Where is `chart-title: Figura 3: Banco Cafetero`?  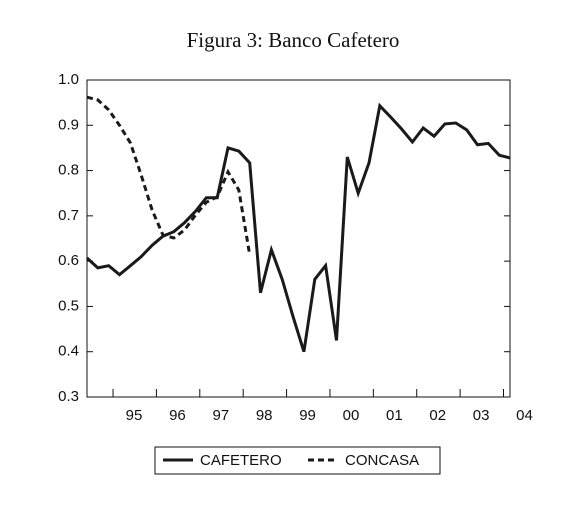
chart-title: Figura 3: Banco Cafetero is located at coordinates (293, 40).